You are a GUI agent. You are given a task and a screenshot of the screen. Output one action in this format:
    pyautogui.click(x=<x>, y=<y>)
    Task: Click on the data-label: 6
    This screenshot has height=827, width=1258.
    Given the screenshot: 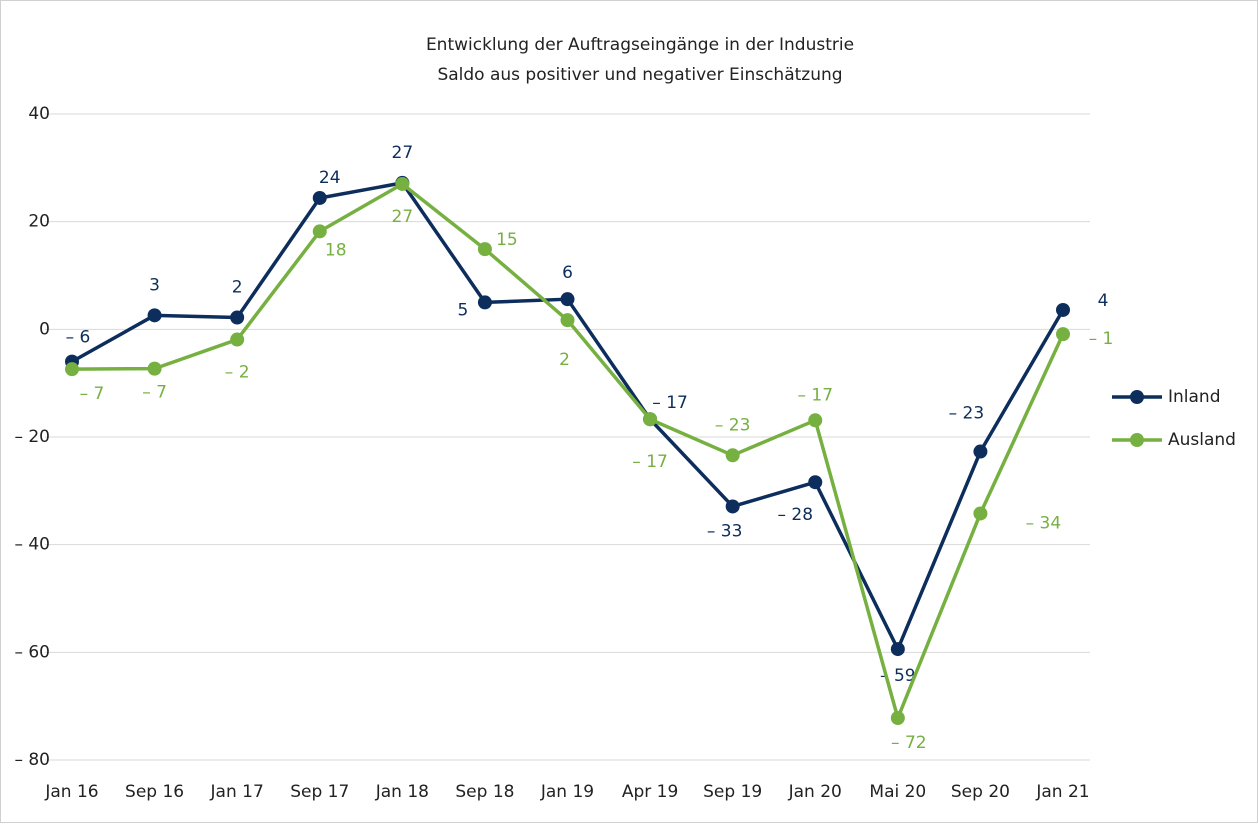 What is the action you would take?
    pyautogui.click(x=567, y=273)
    